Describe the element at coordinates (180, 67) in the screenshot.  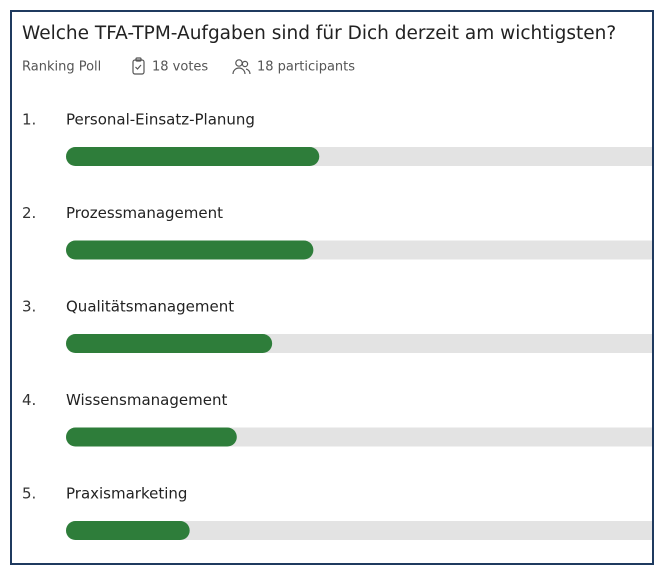
I see `votes: 18 votes` at that location.